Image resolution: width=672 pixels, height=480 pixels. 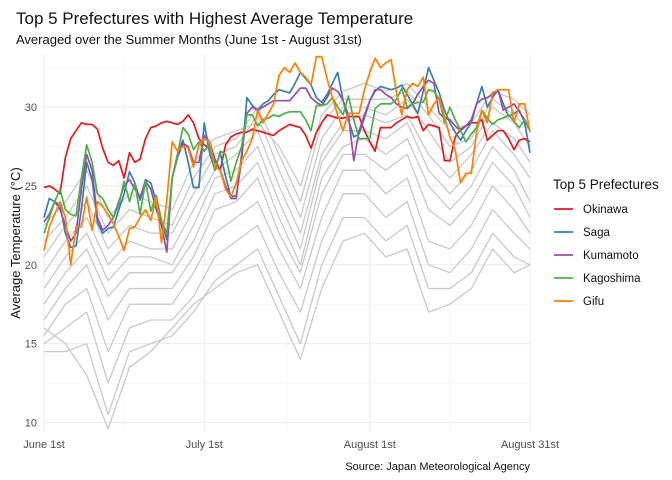 I want to click on caption: Source: Japan Meteorological Agency, so click(x=437, y=467).